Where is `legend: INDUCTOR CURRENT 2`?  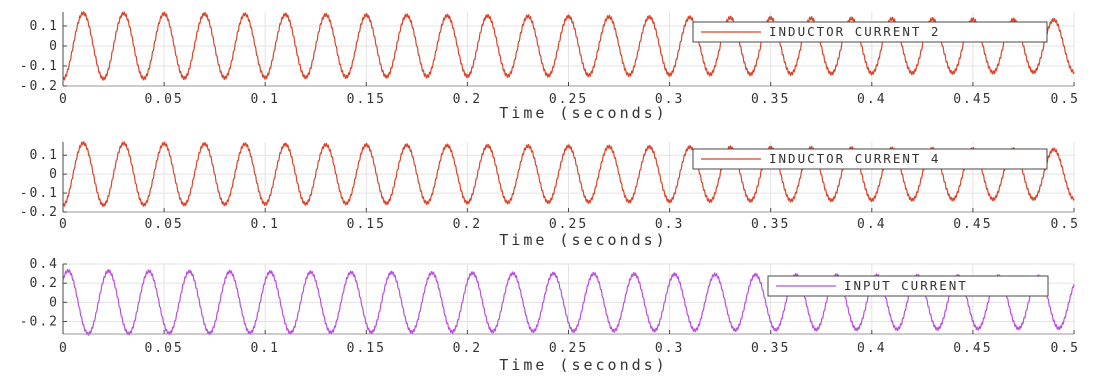
legend: INDUCTOR CURRENT 2 is located at coordinates (870, 32).